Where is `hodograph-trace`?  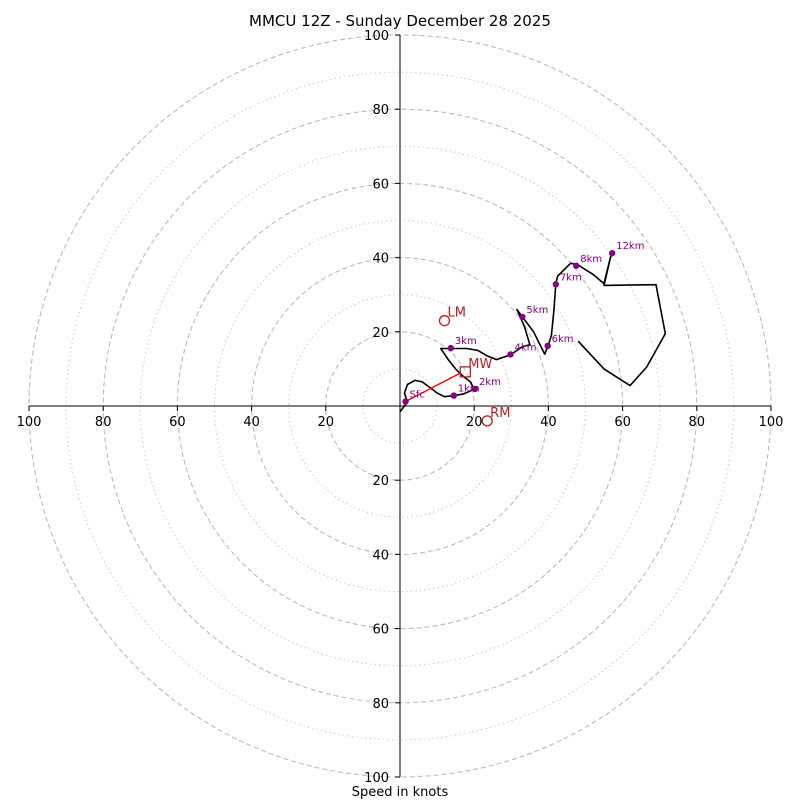
hodograph-trace is located at coordinates (533, 332).